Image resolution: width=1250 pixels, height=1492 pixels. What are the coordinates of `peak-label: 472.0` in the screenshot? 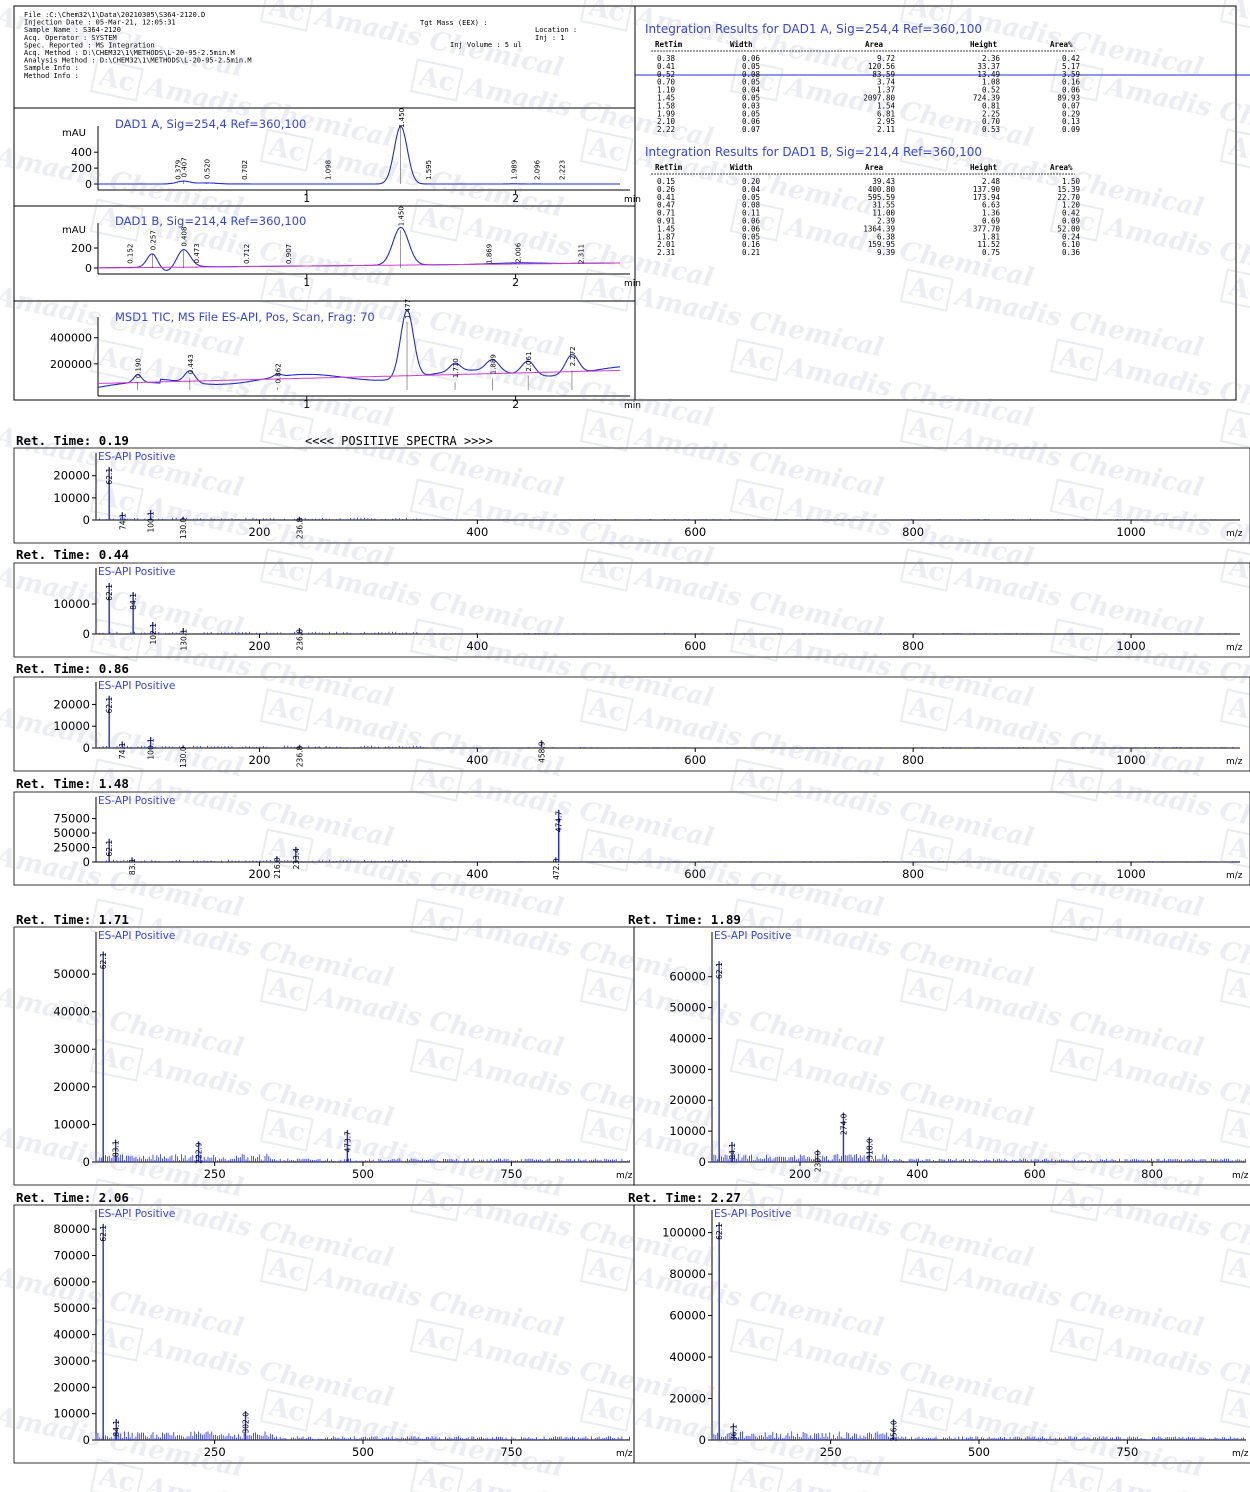 It's located at (556, 869).